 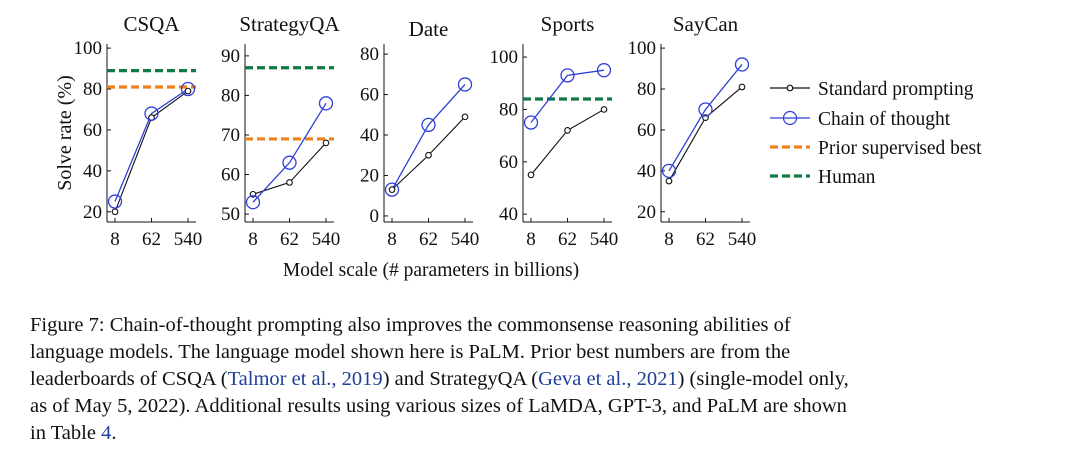 I want to click on saycan-x-tick-label: 62, so click(x=705, y=239).